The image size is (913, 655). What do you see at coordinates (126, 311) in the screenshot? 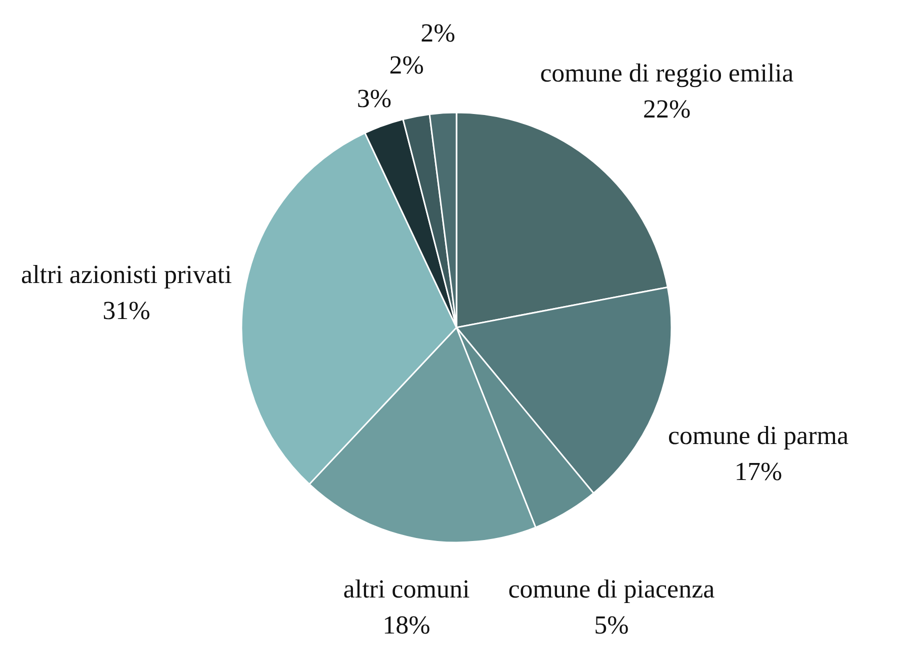
I see `data-label: 31%` at bounding box center [126, 311].